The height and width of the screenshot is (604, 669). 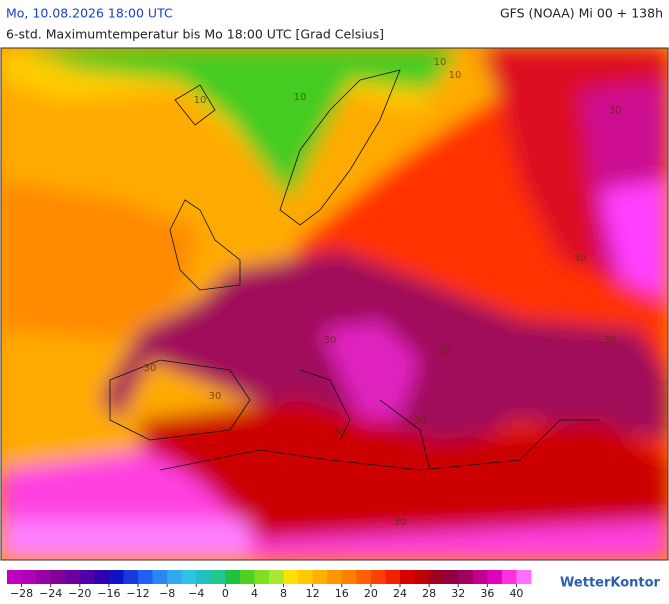 I want to click on colorbar-tick-label: −12, so click(x=137, y=593).